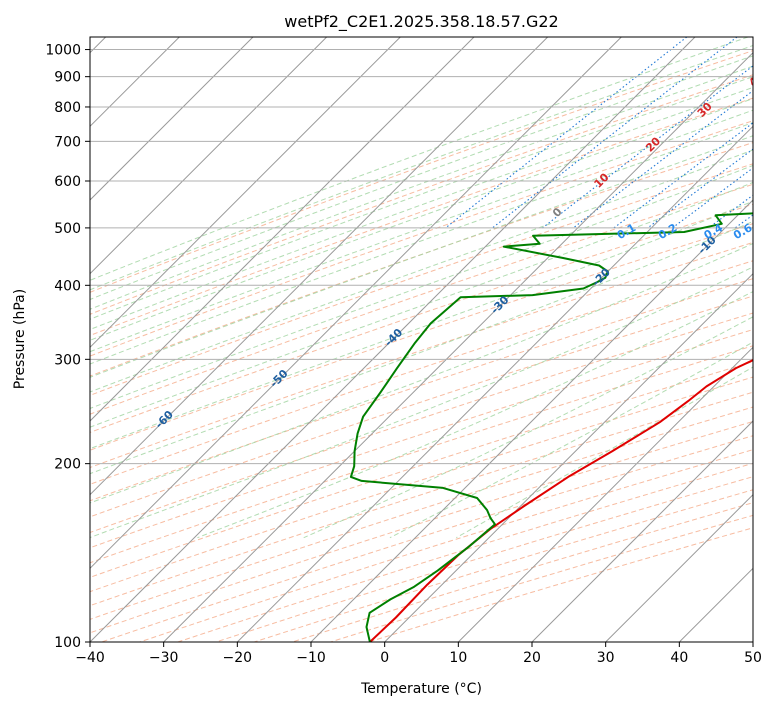 This screenshot has height=708, width=775. Describe the element at coordinates (164, 658) in the screenshot. I see `x-tick-label: −30` at that location.